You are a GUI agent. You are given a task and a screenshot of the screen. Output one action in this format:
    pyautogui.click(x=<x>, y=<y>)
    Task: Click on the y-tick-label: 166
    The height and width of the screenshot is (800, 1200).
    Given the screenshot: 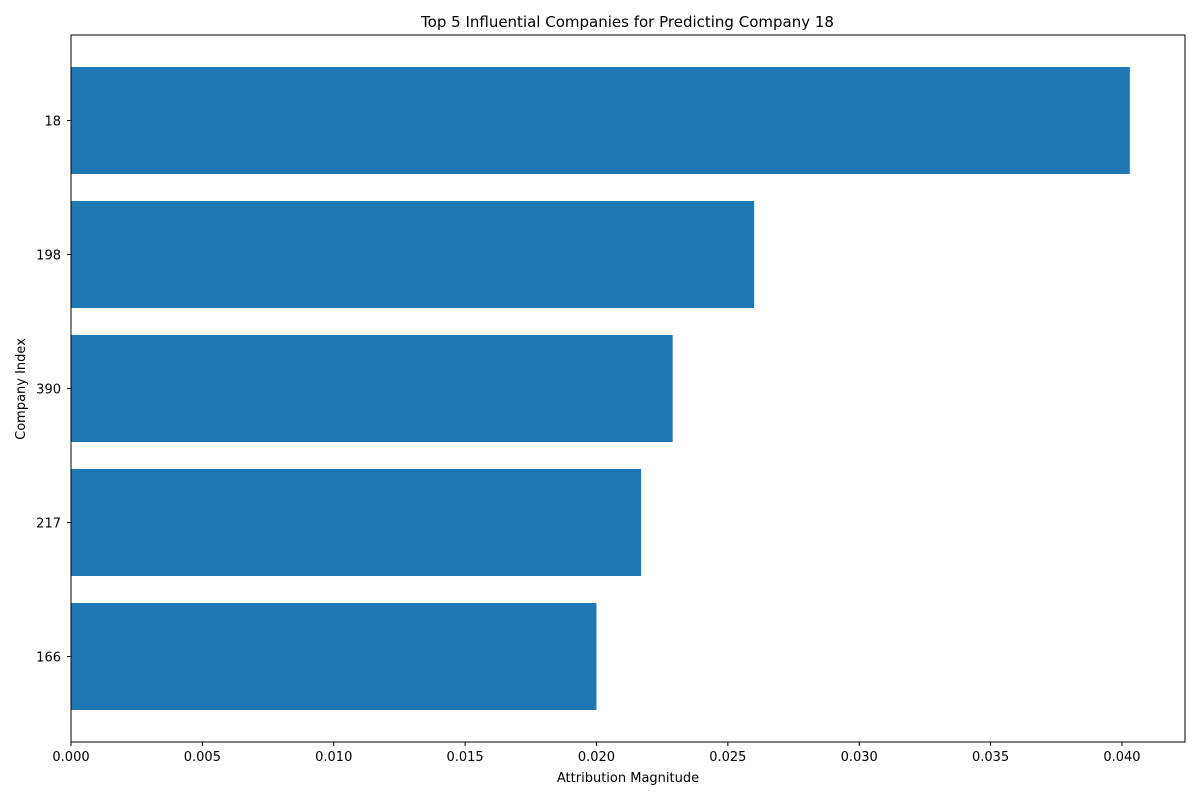 What is the action you would take?
    pyautogui.click(x=48, y=658)
    